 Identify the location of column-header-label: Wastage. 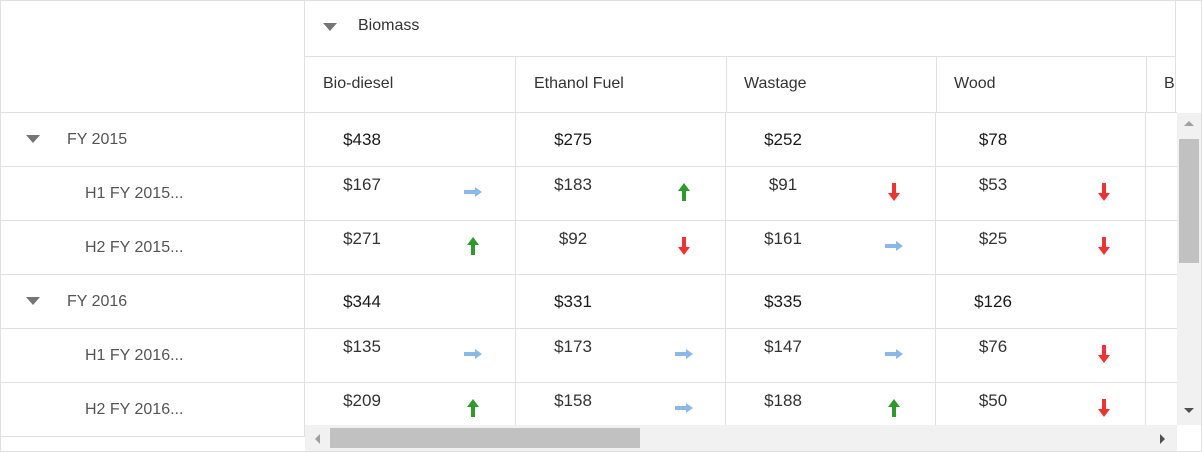
(775, 83).